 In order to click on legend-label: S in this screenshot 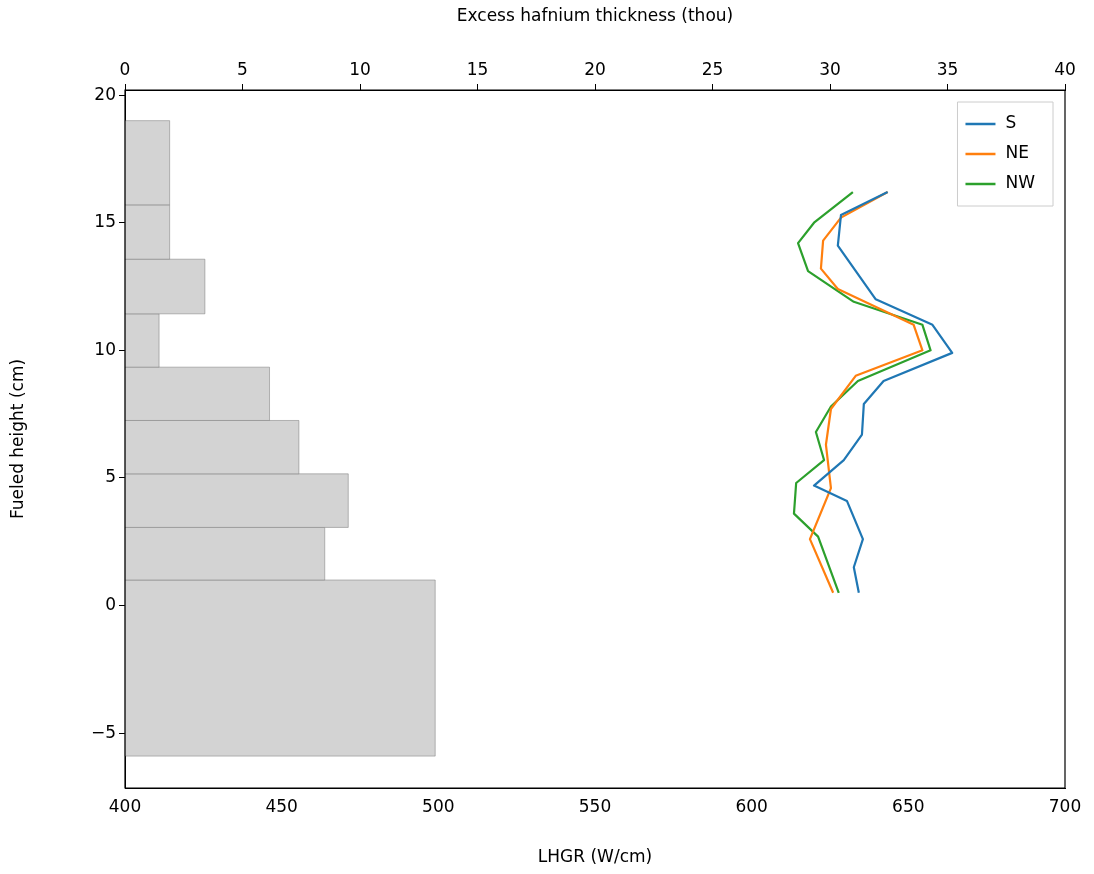, I will do `click(1011, 122)`.